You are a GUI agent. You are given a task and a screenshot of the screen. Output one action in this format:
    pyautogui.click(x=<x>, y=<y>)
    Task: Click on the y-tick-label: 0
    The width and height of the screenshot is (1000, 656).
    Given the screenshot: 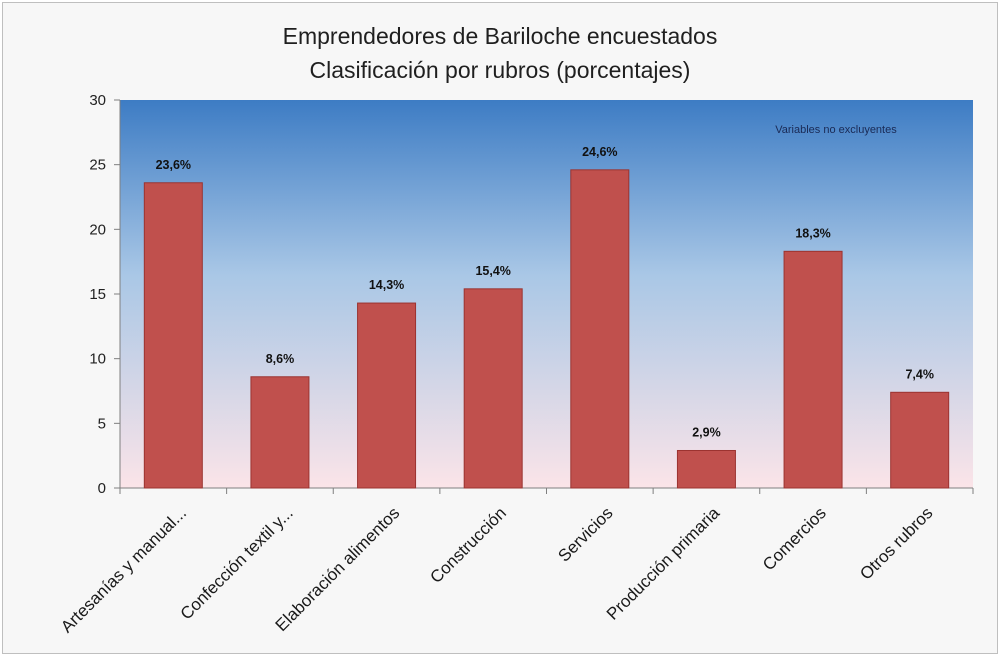 What is the action you would take?
    pyautogui.click(x=102, y=488)
    